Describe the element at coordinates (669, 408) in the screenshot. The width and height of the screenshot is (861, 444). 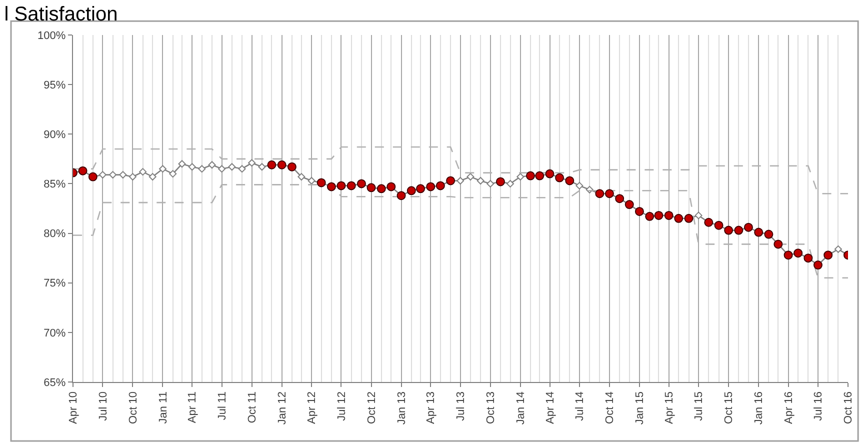
I see `x-tick-label: Apr 15` at that location.